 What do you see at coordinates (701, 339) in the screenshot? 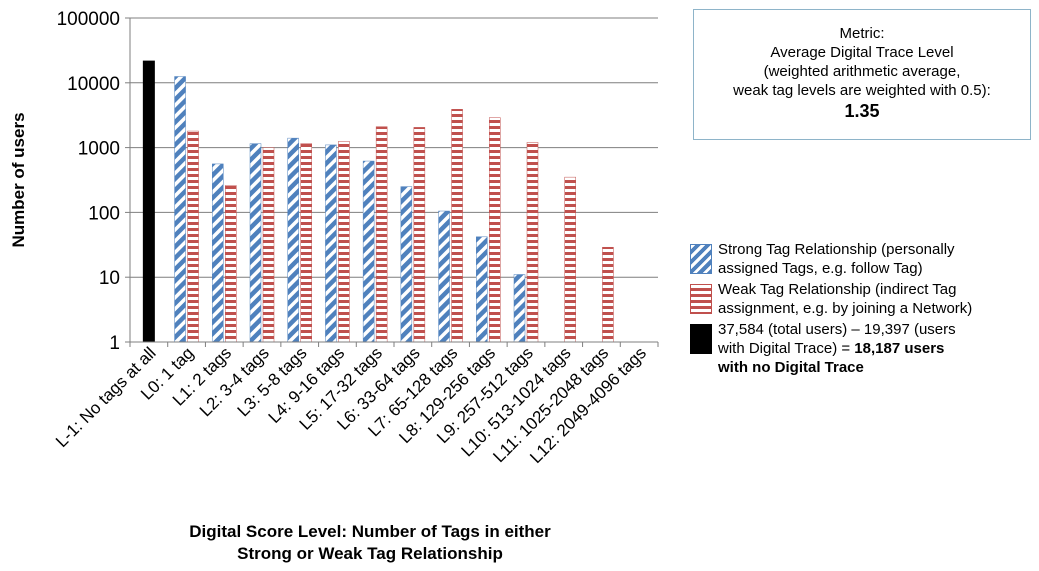
I see `legend-swatch-none` at bounding box center [701, 339].